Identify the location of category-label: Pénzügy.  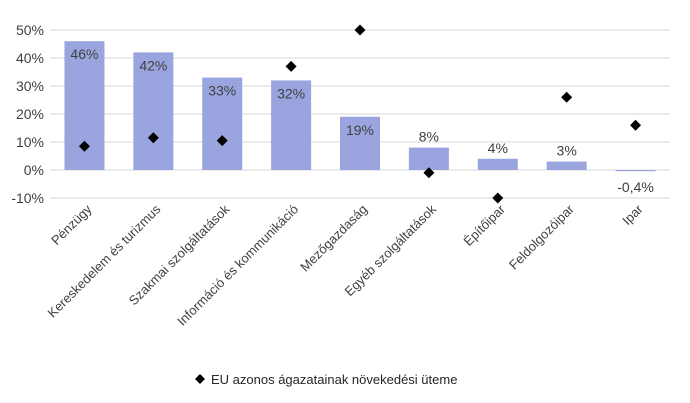
(71, 224).